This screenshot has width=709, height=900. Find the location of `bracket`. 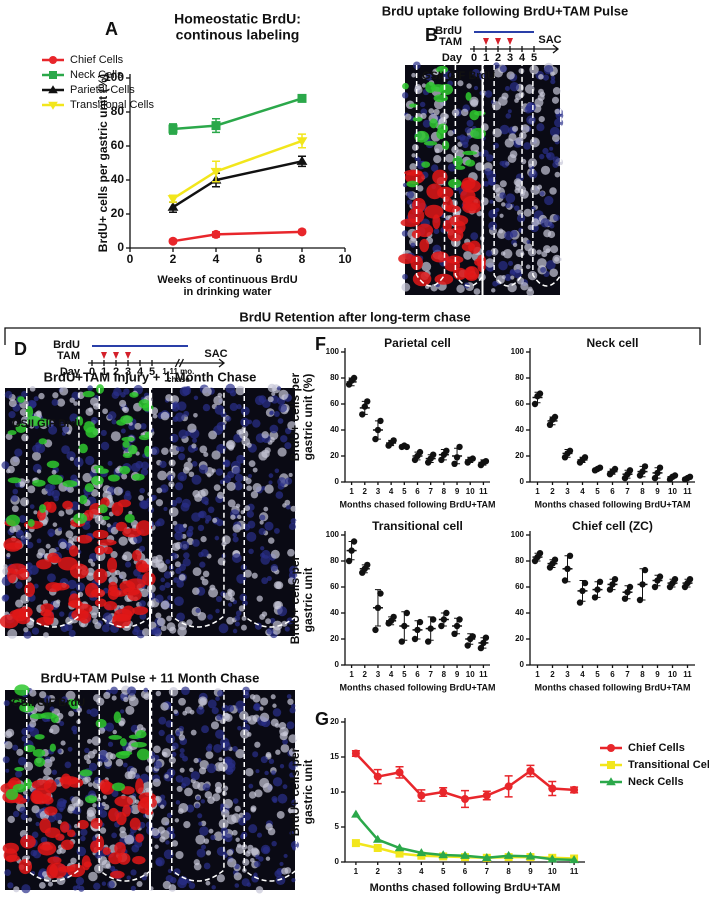

bracket is located at coordinates (352, 336).